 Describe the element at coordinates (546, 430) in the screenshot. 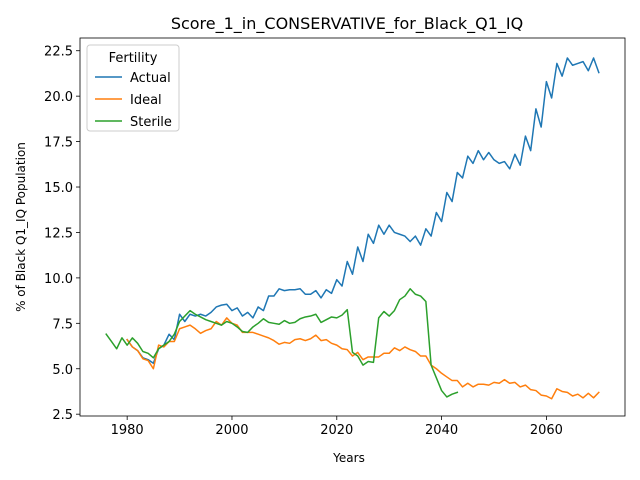

I see `x-tick-label: 2060` at that location.